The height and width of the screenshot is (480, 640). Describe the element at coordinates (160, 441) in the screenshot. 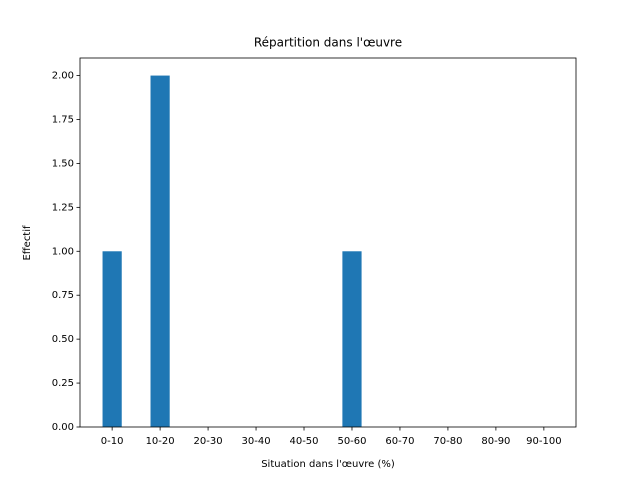

I see `x-tick-label: 10-20` at that location.